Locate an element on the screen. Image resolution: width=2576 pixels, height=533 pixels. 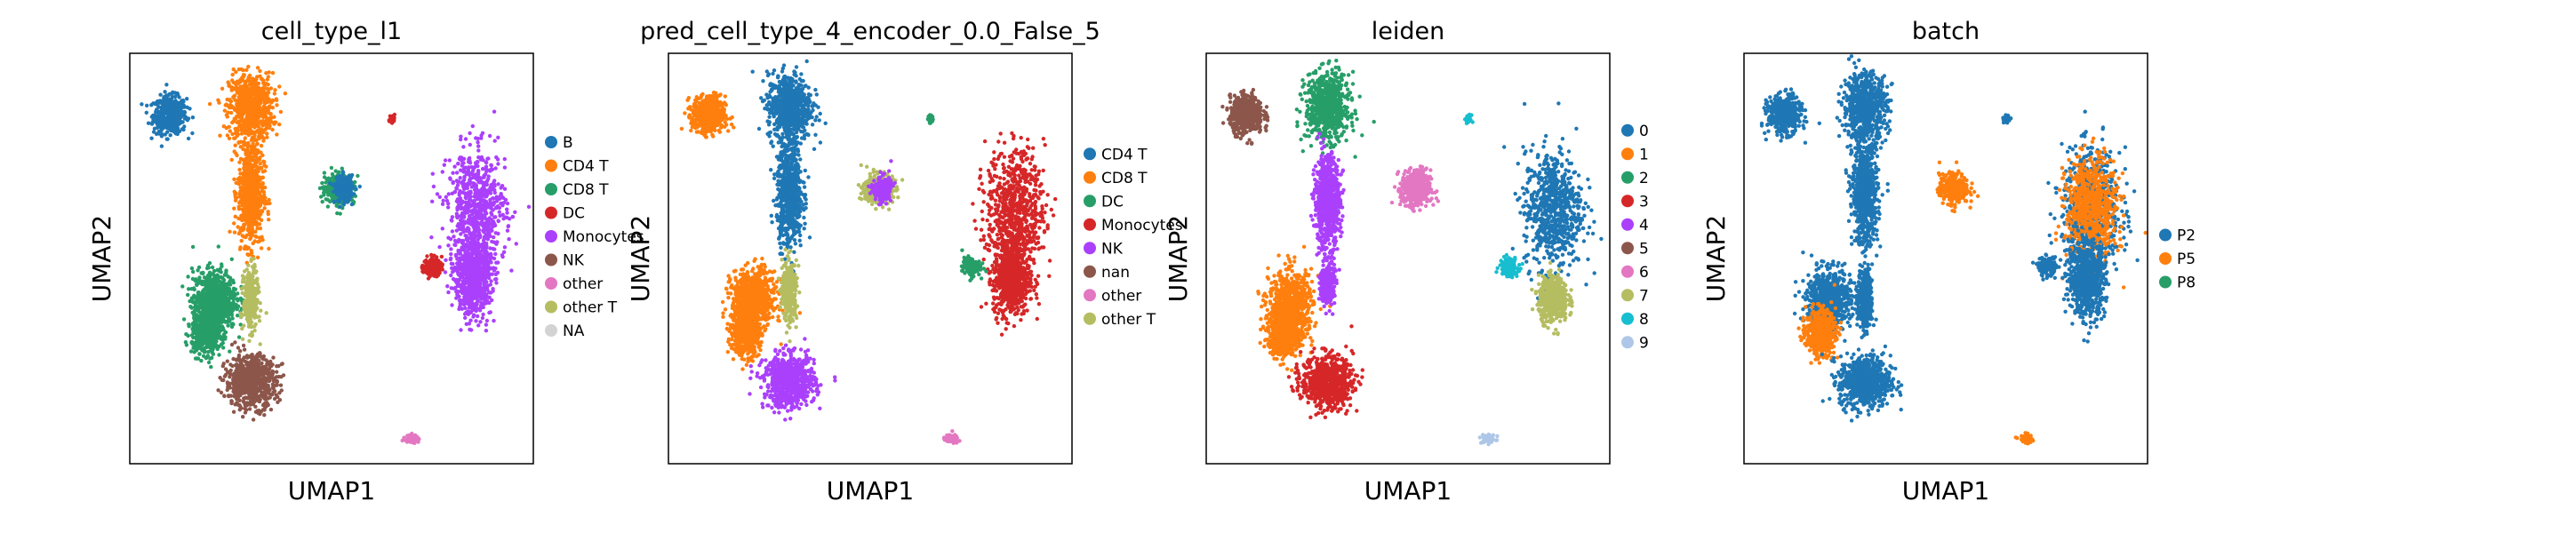
cluster-NK is located at coordinates (251, 381).